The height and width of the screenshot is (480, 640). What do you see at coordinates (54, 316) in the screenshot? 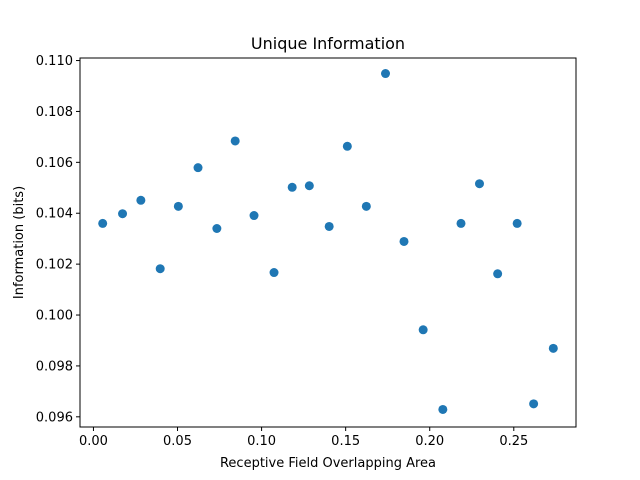
I see `y-tick-label: 0.100` at bounding box center [54, 316].